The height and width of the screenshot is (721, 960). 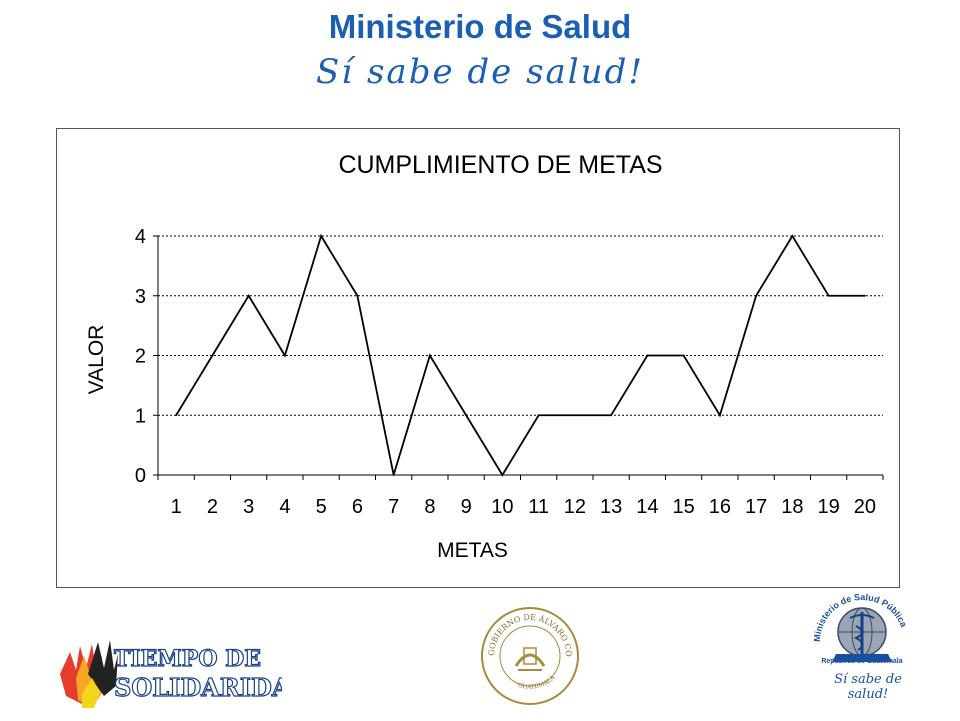 What do you see at coordinates (792, 507) in the screenshot?
I see `x-tick-label: 18` at bounding box center [792, 507].